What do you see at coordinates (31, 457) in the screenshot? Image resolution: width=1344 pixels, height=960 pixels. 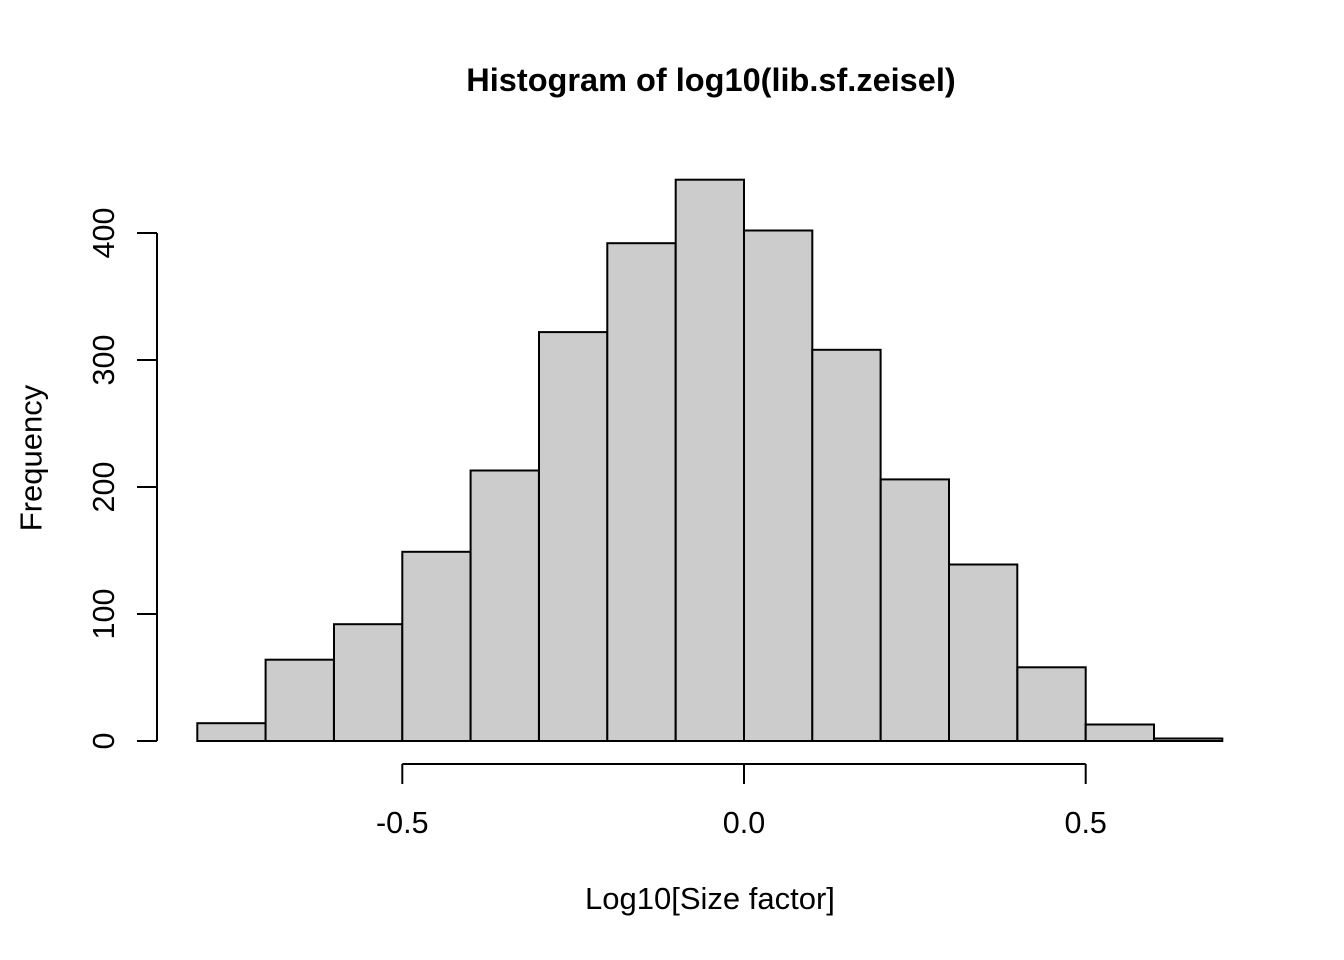 I see `y-axis-label: Frequency` at bounding box center [31, 457].